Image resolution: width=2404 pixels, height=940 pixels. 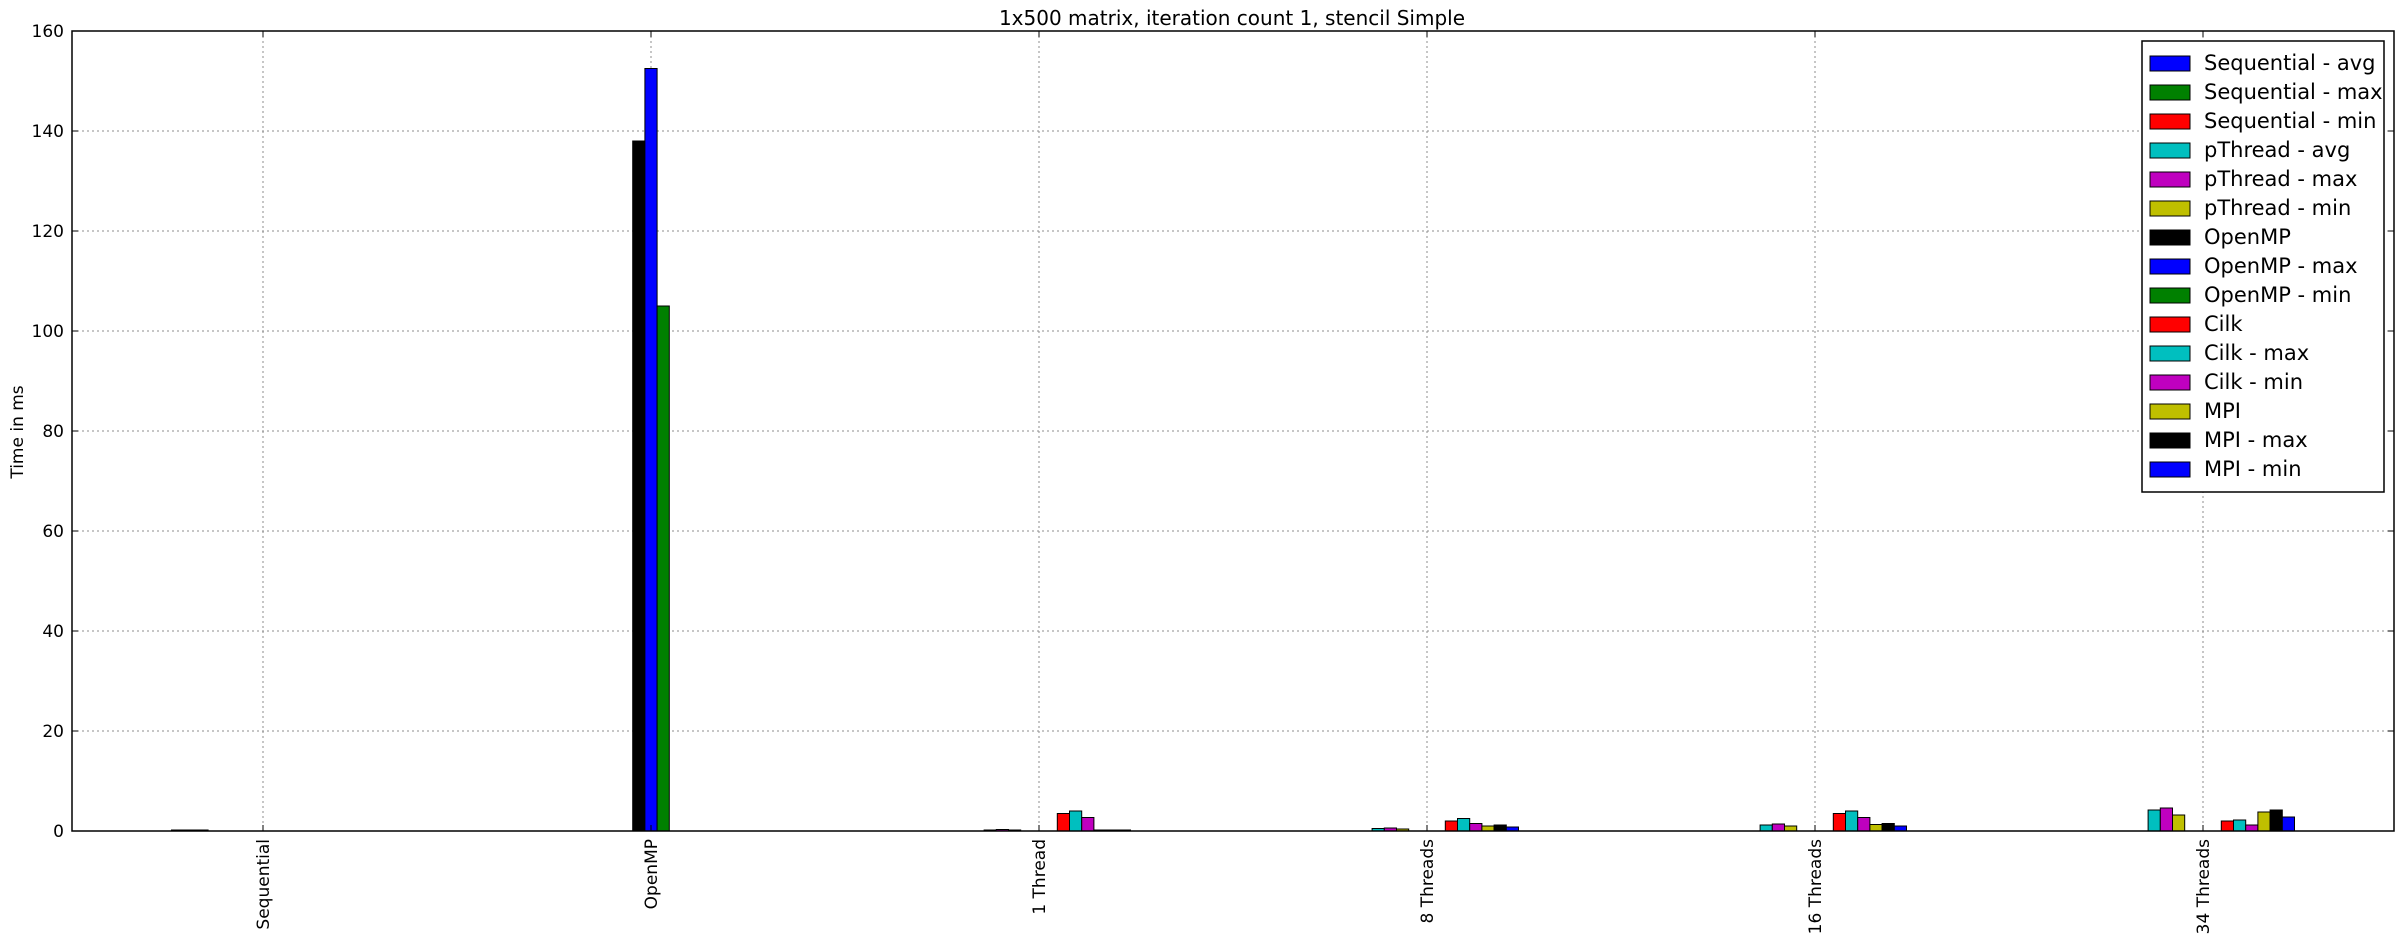 I want to click on y-tick-label: 60, so click(x=53, y=532).